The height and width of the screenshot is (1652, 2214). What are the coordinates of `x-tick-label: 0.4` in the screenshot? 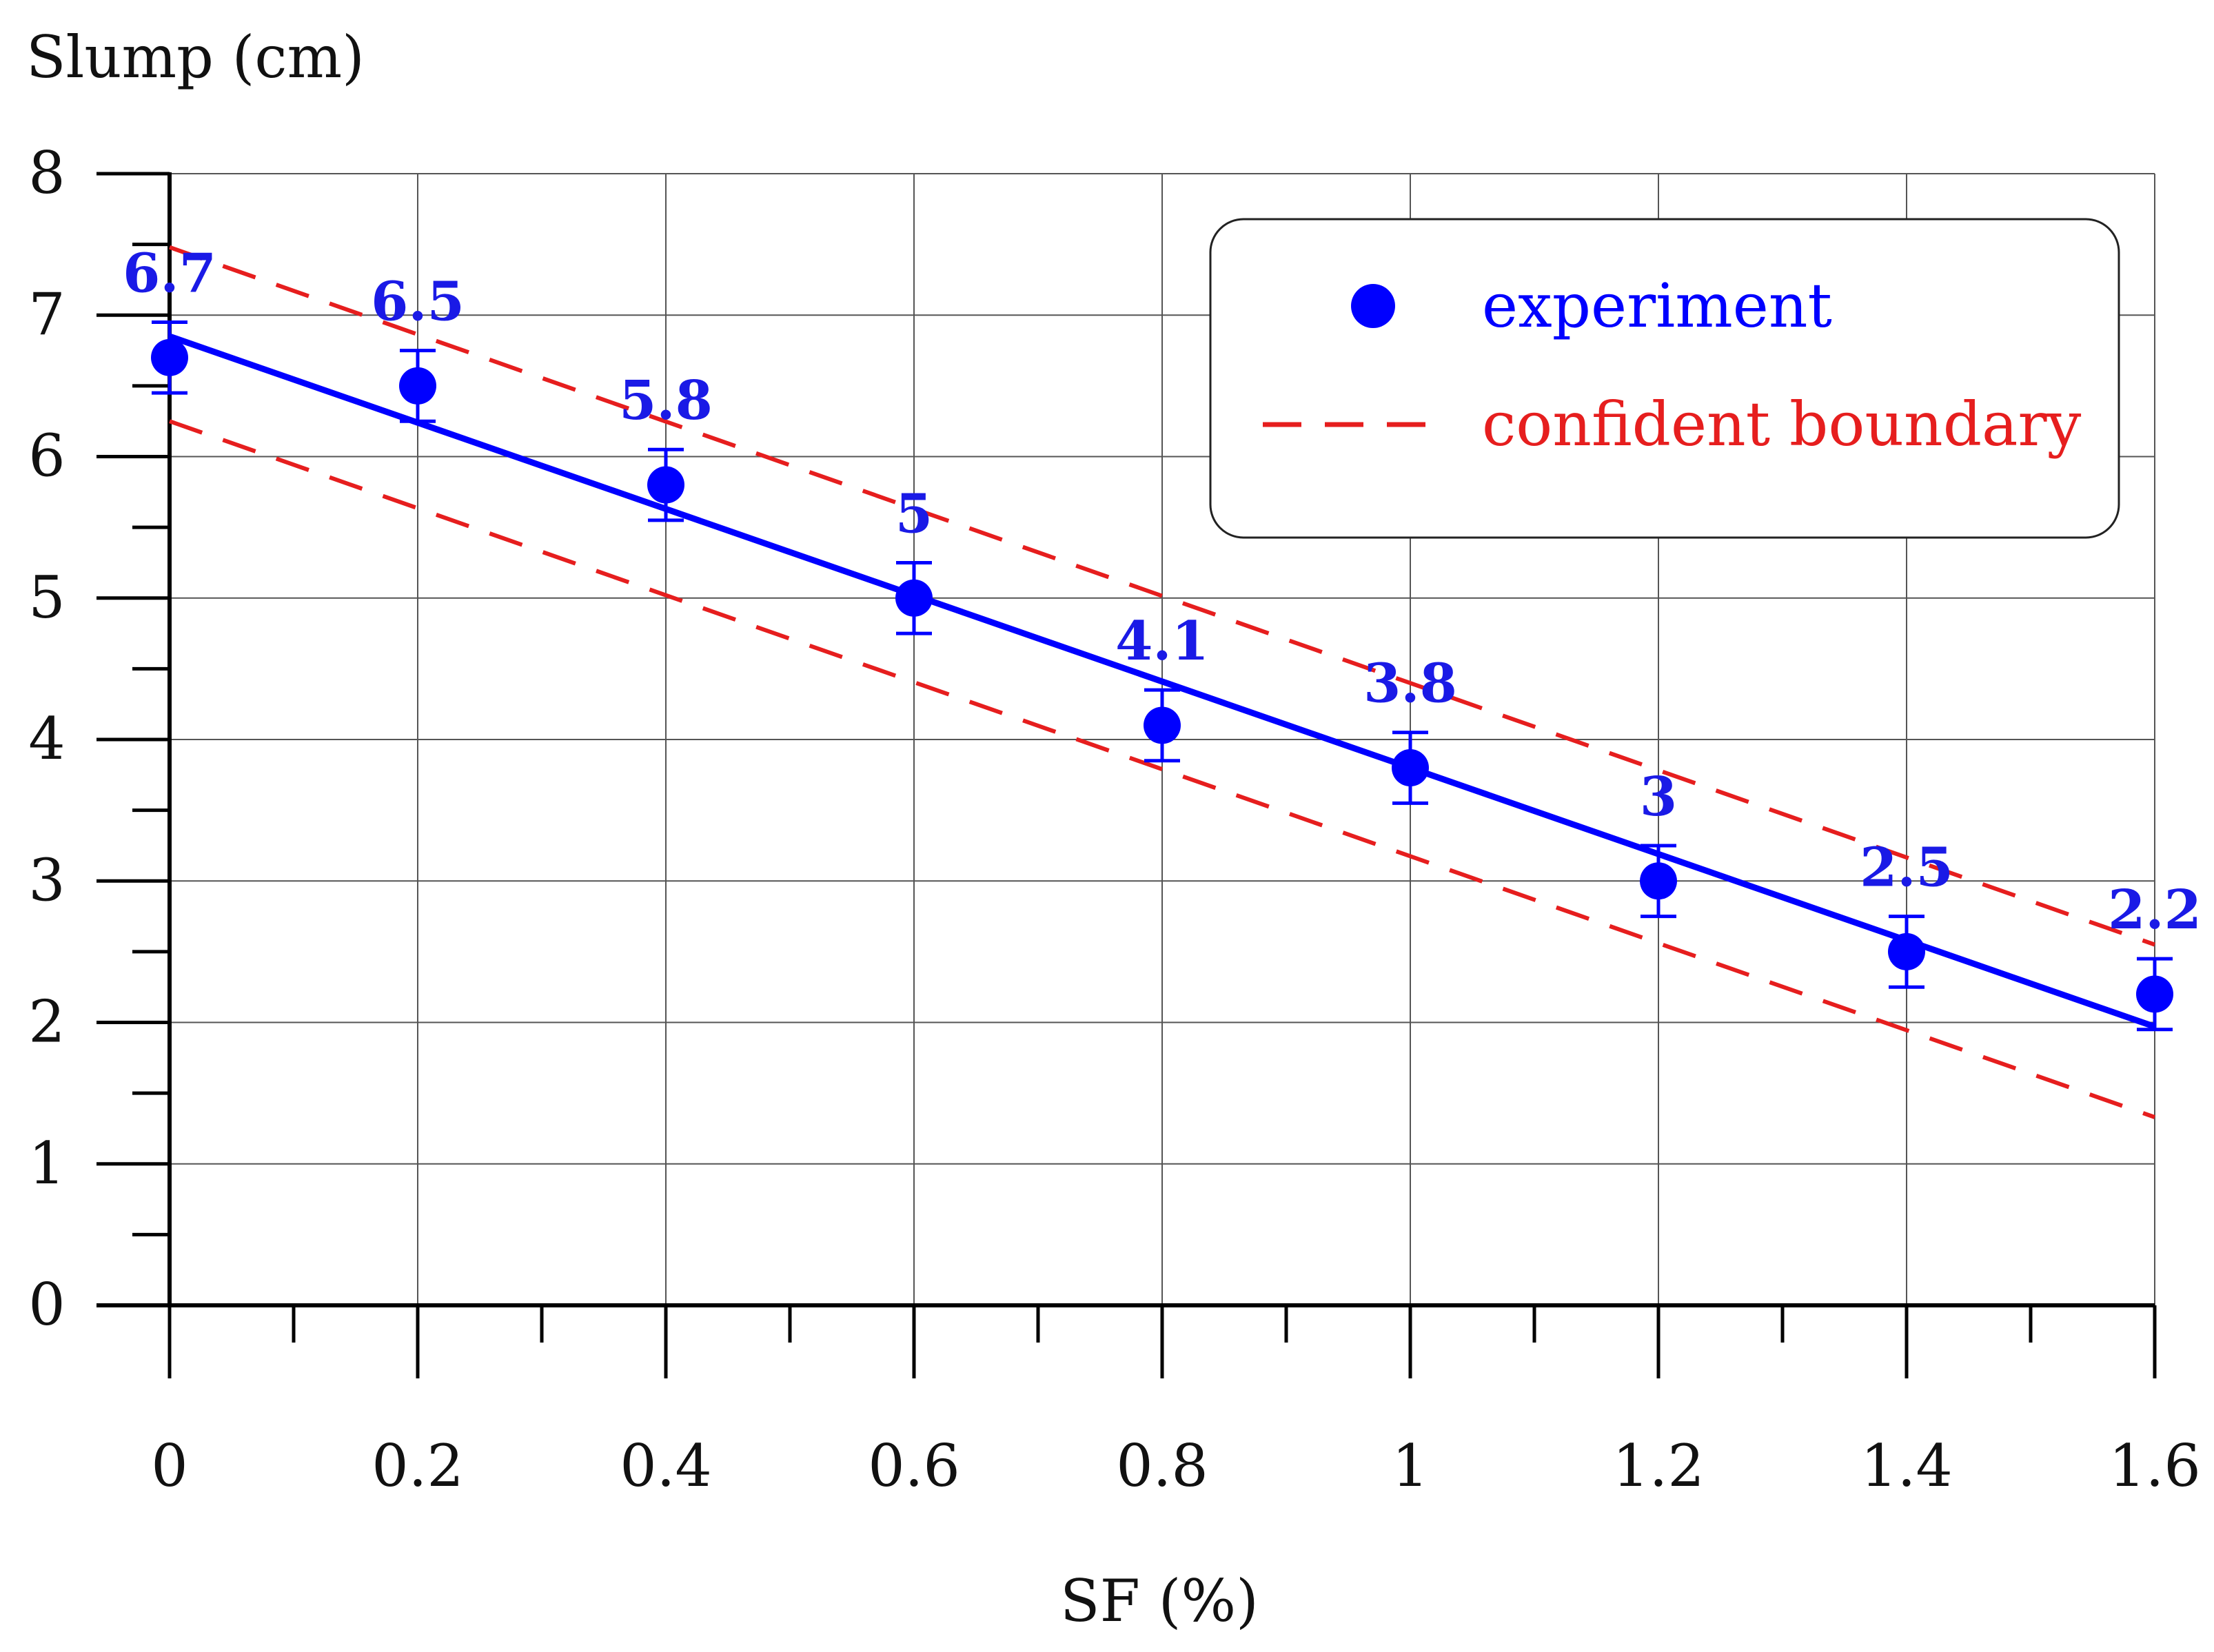 It's located at (666, 1466).